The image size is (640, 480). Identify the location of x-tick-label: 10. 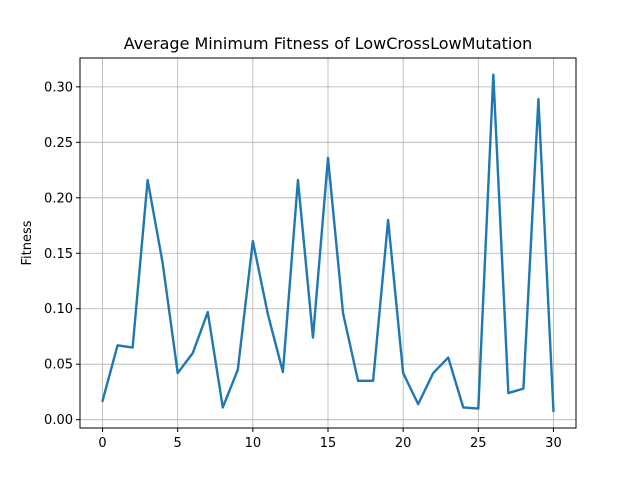
(253, 443).